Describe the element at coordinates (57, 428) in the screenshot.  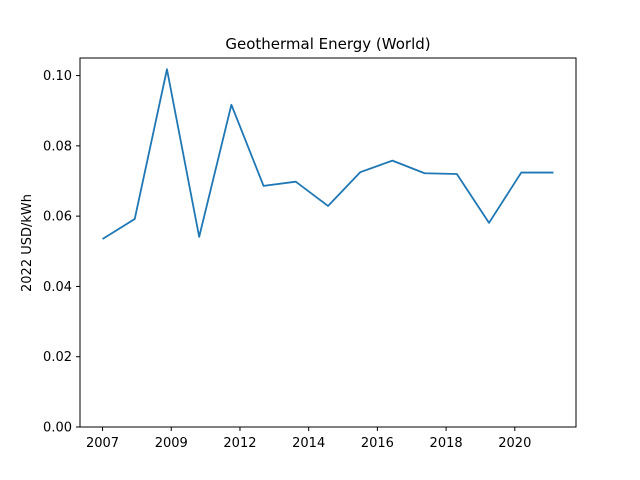
I see `y-tick-label: 0.00` at that location.